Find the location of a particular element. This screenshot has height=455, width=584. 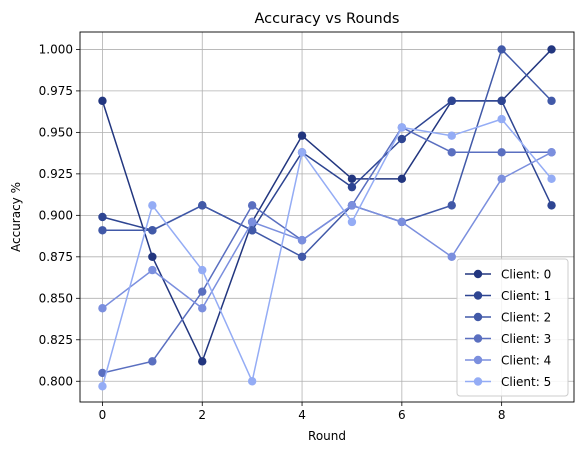

legend-label: Client: 3 is located at coordinates (526, 339).